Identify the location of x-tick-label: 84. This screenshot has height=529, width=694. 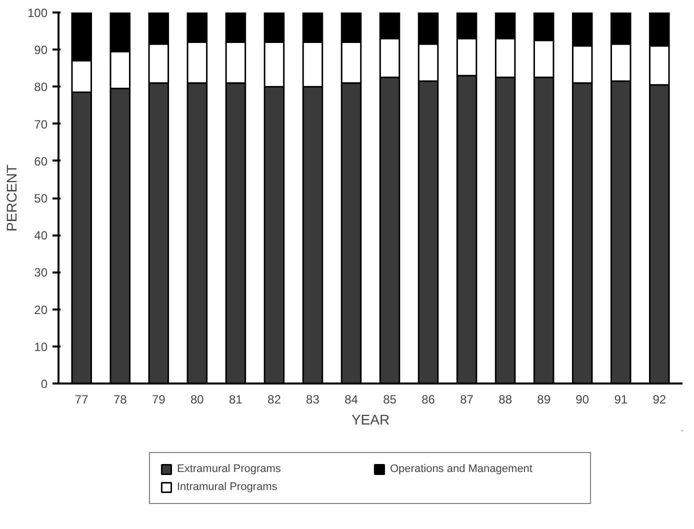
(351, 399).